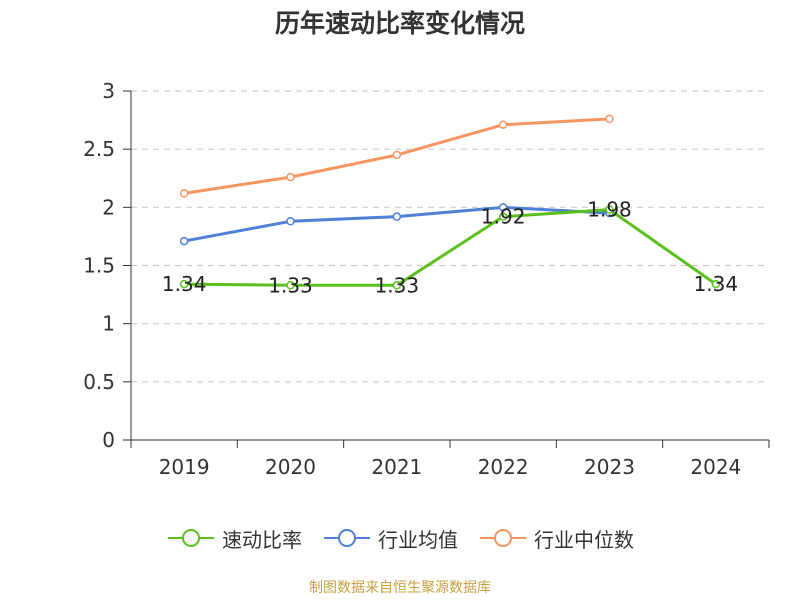 Image resolution: width=800 pixels, height=600 pixels. What do you see at coordinates (191, 538) in the screenshot?
I see `legend-swatch-quick-ratio` at bounding box center [191, 538].